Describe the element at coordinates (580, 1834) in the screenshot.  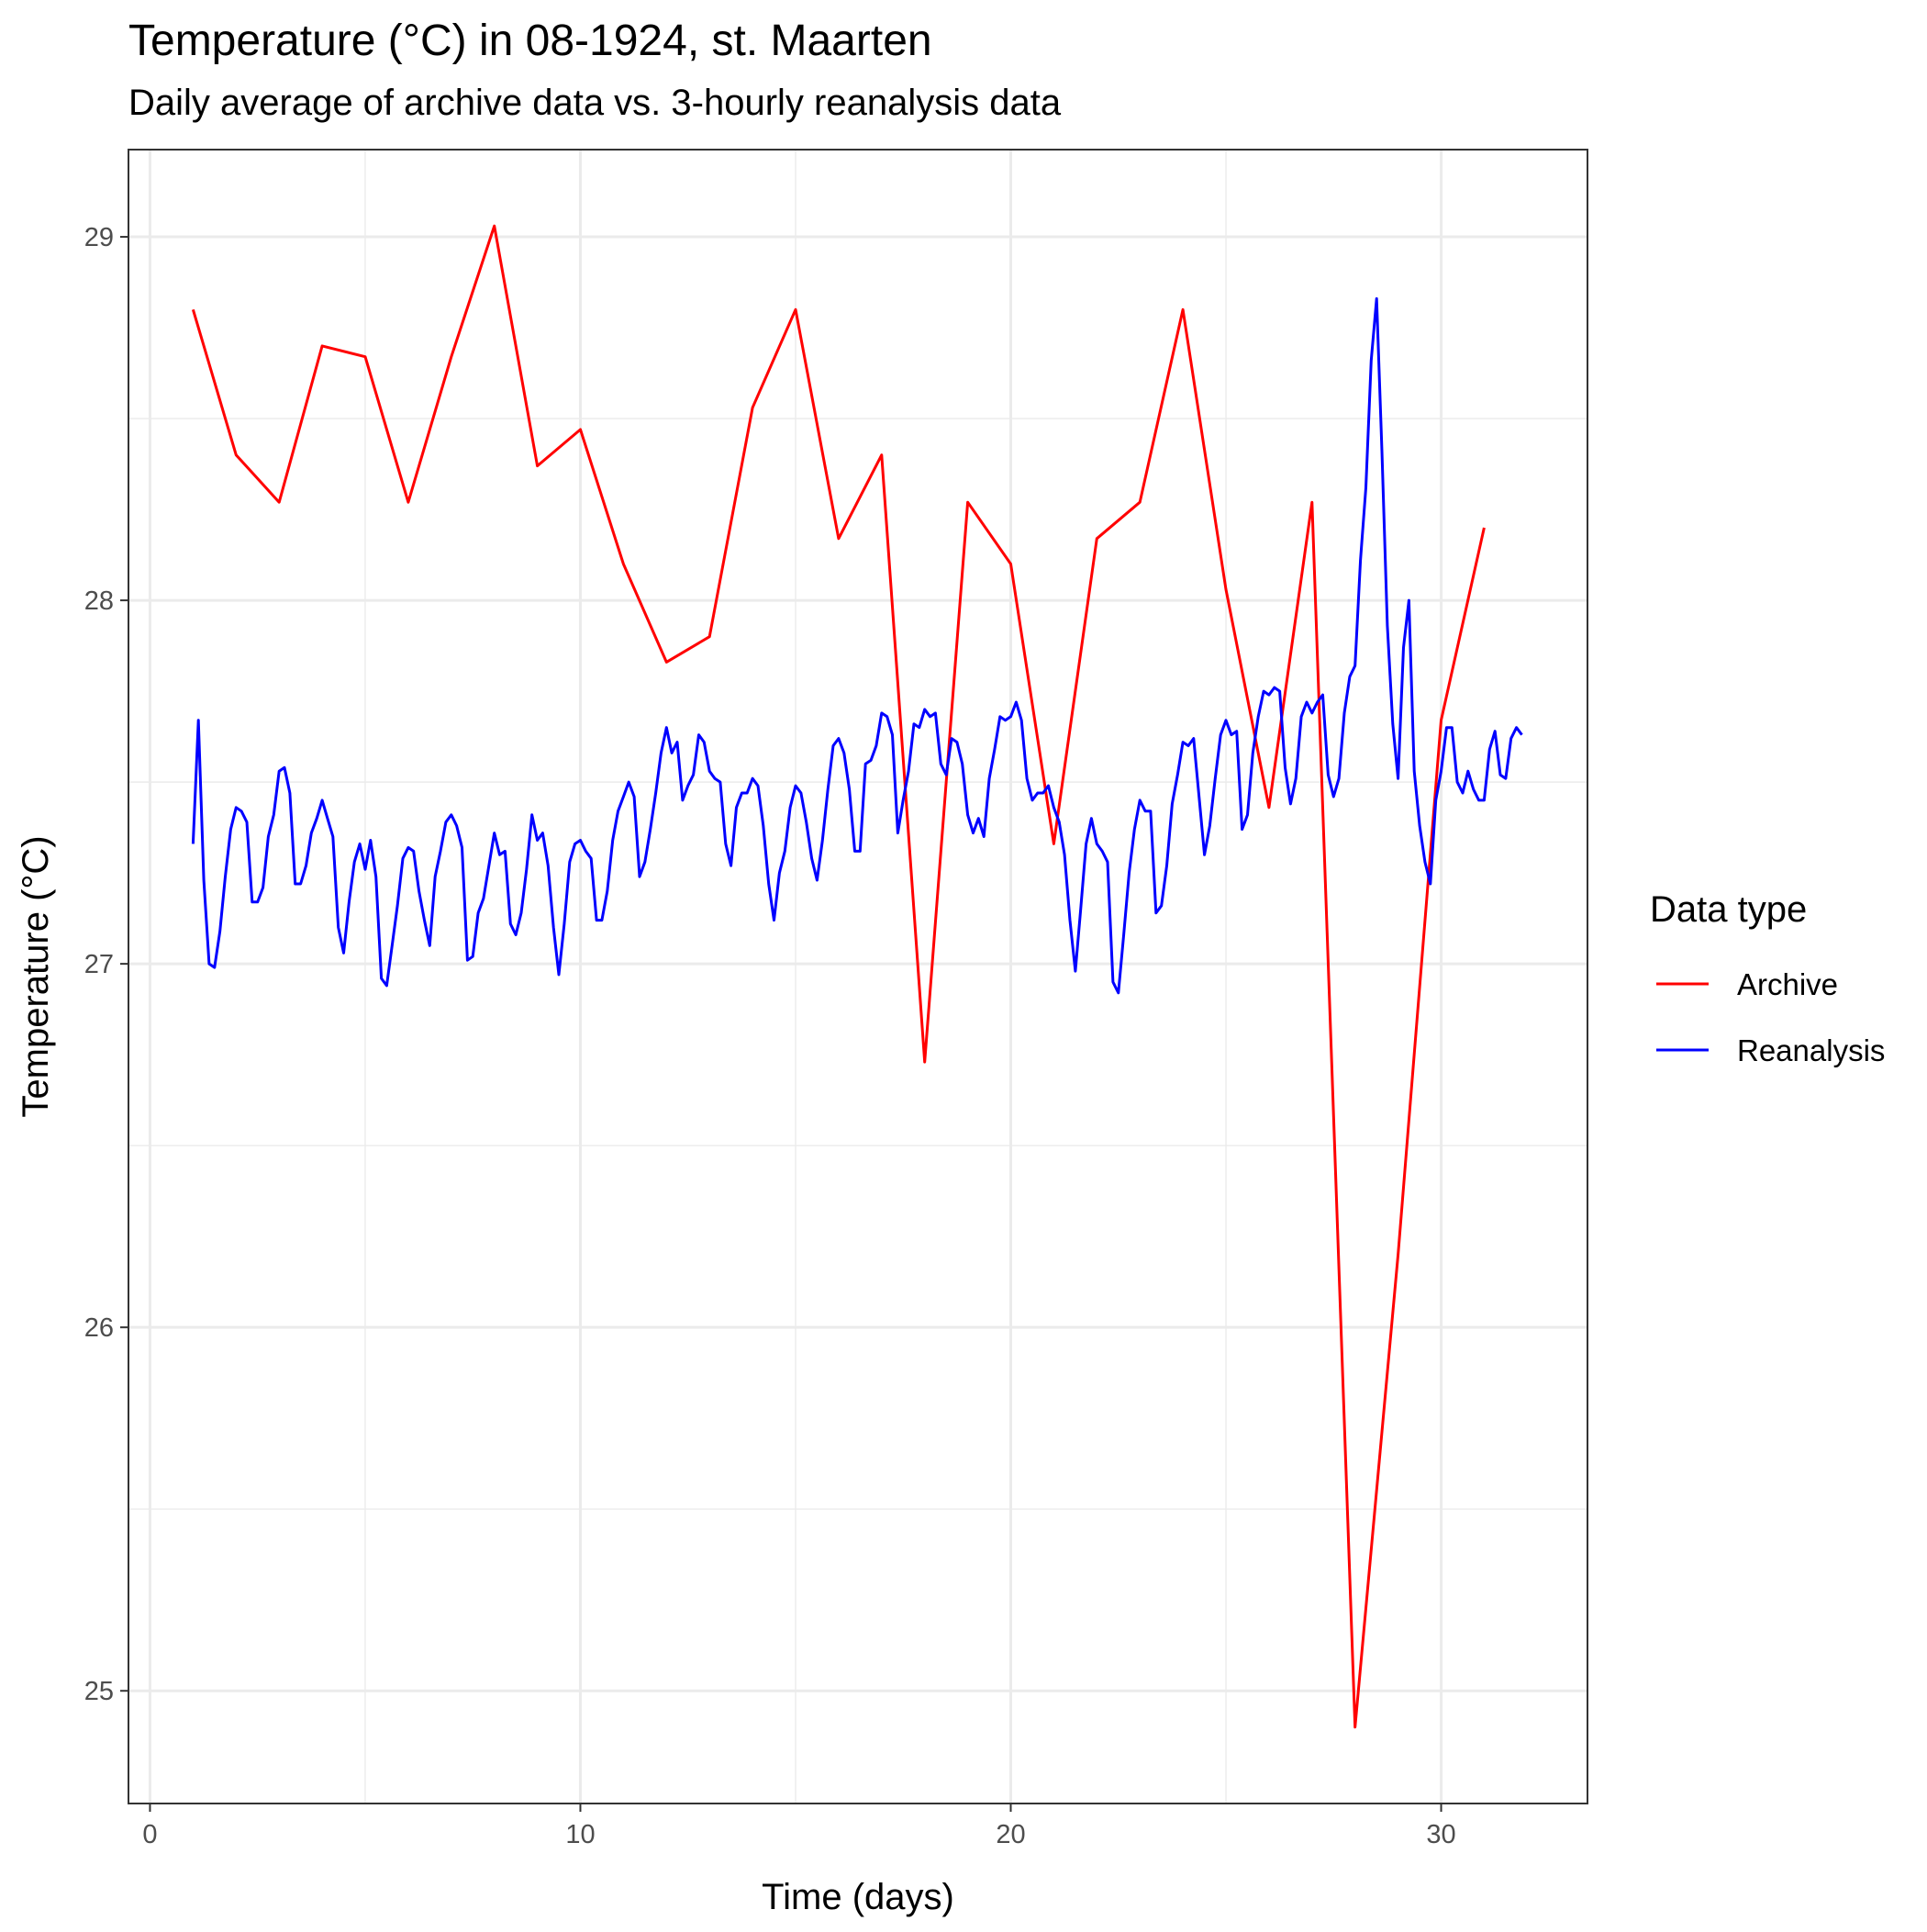
I see `x-tick-label: 10` at that location.